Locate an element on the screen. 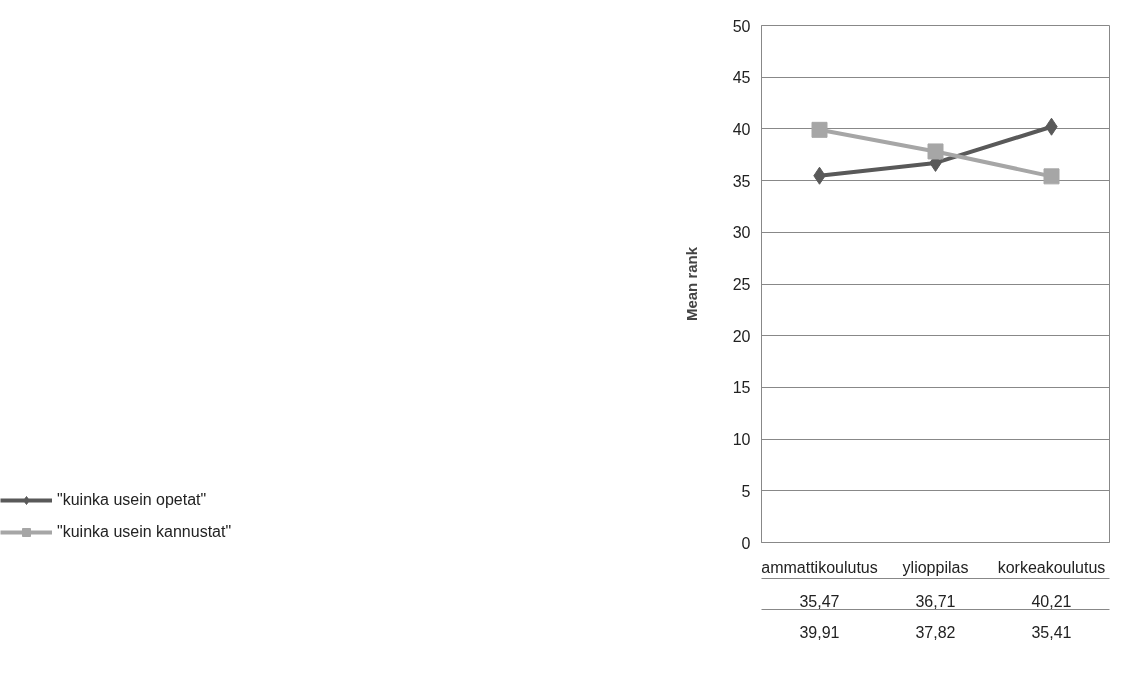  data-label: 39,91 is located at coordinates (819, 632).